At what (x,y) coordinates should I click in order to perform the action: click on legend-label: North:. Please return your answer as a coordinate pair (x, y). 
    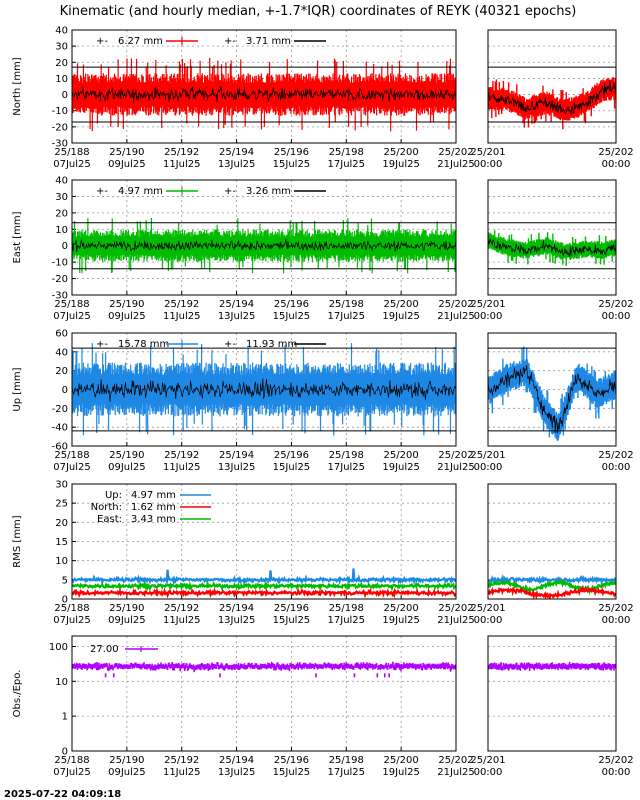
    Looking at the image, I should click on (106, 507).